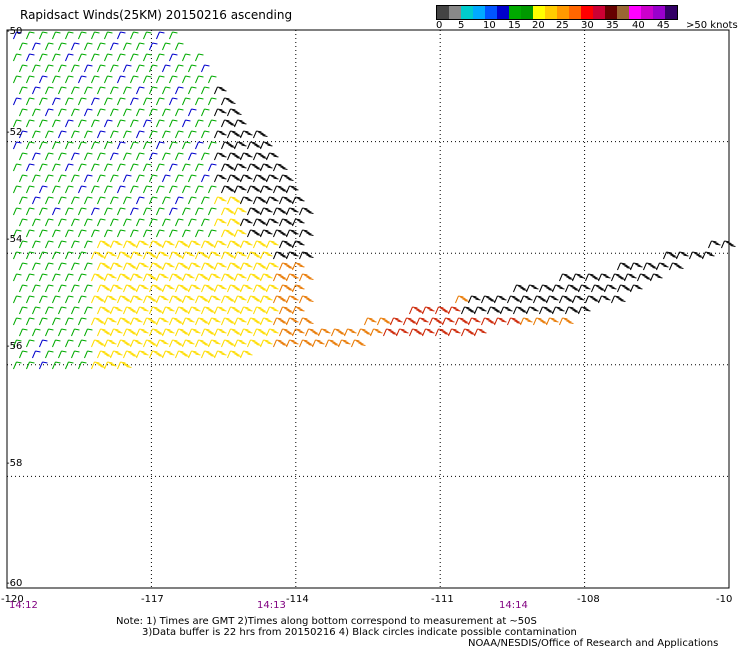  Describe the element at coordinates (23, 605) in the screenshot. I see `time-label: 14:12` at that location.